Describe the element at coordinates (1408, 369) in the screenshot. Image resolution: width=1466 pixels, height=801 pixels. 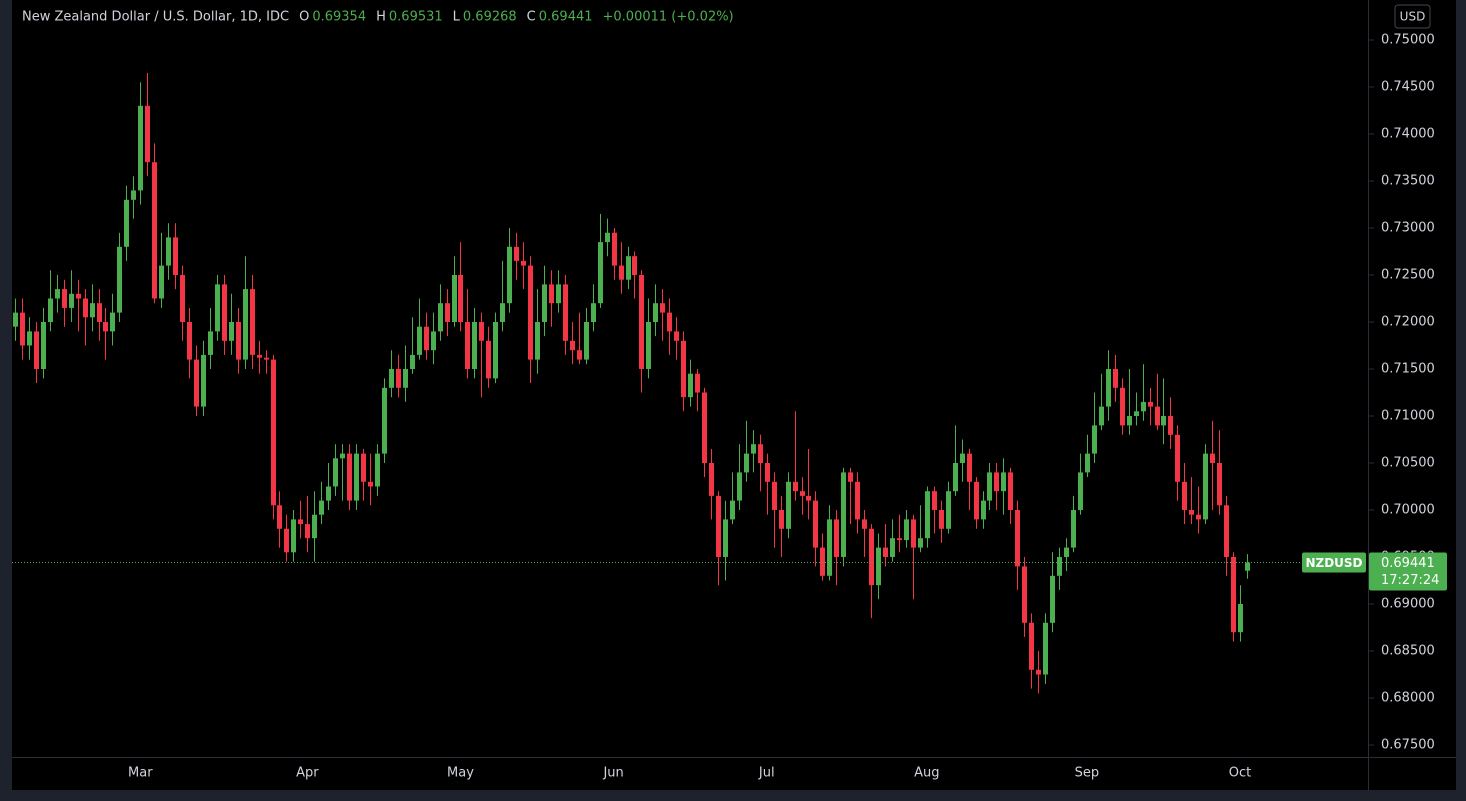
I see `y-tick-label: 0.71500` at that location.